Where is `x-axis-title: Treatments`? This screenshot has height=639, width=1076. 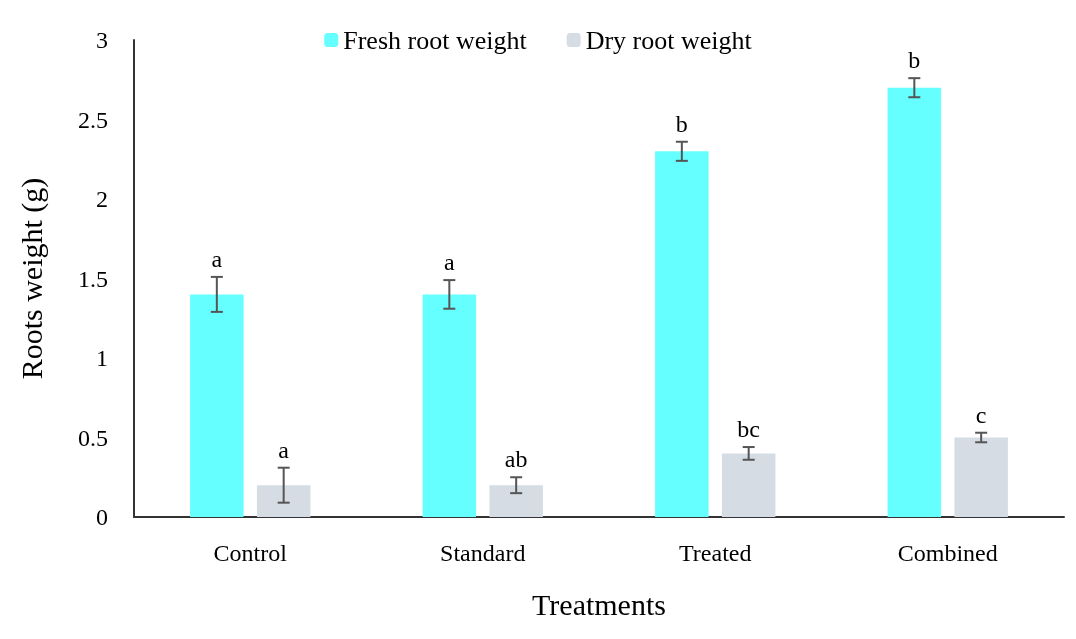 x-axis-title: Treatments is located at coordinates (599, 604).